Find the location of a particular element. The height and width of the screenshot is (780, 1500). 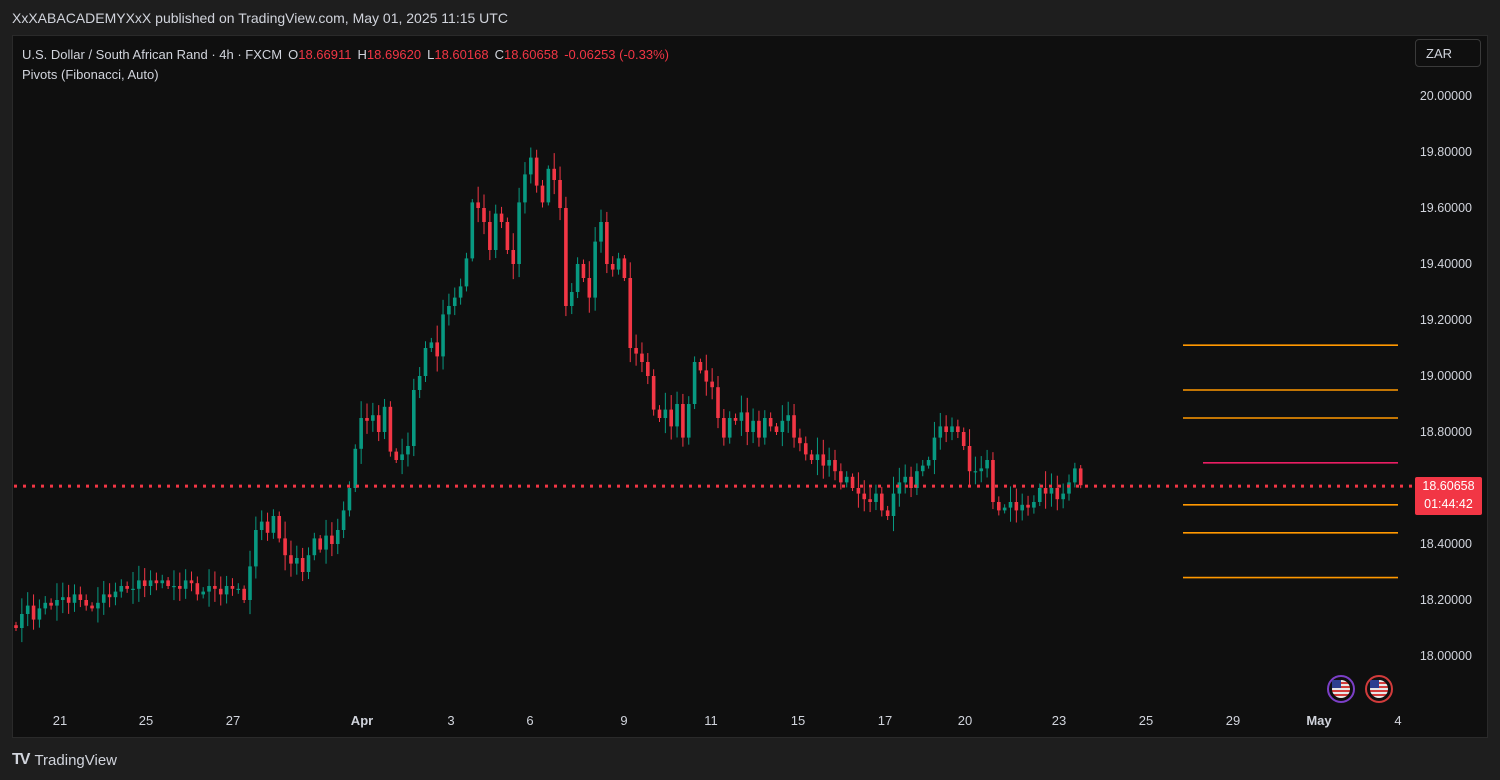

time-tick-label: 21 is located at coordinates (60, 720).